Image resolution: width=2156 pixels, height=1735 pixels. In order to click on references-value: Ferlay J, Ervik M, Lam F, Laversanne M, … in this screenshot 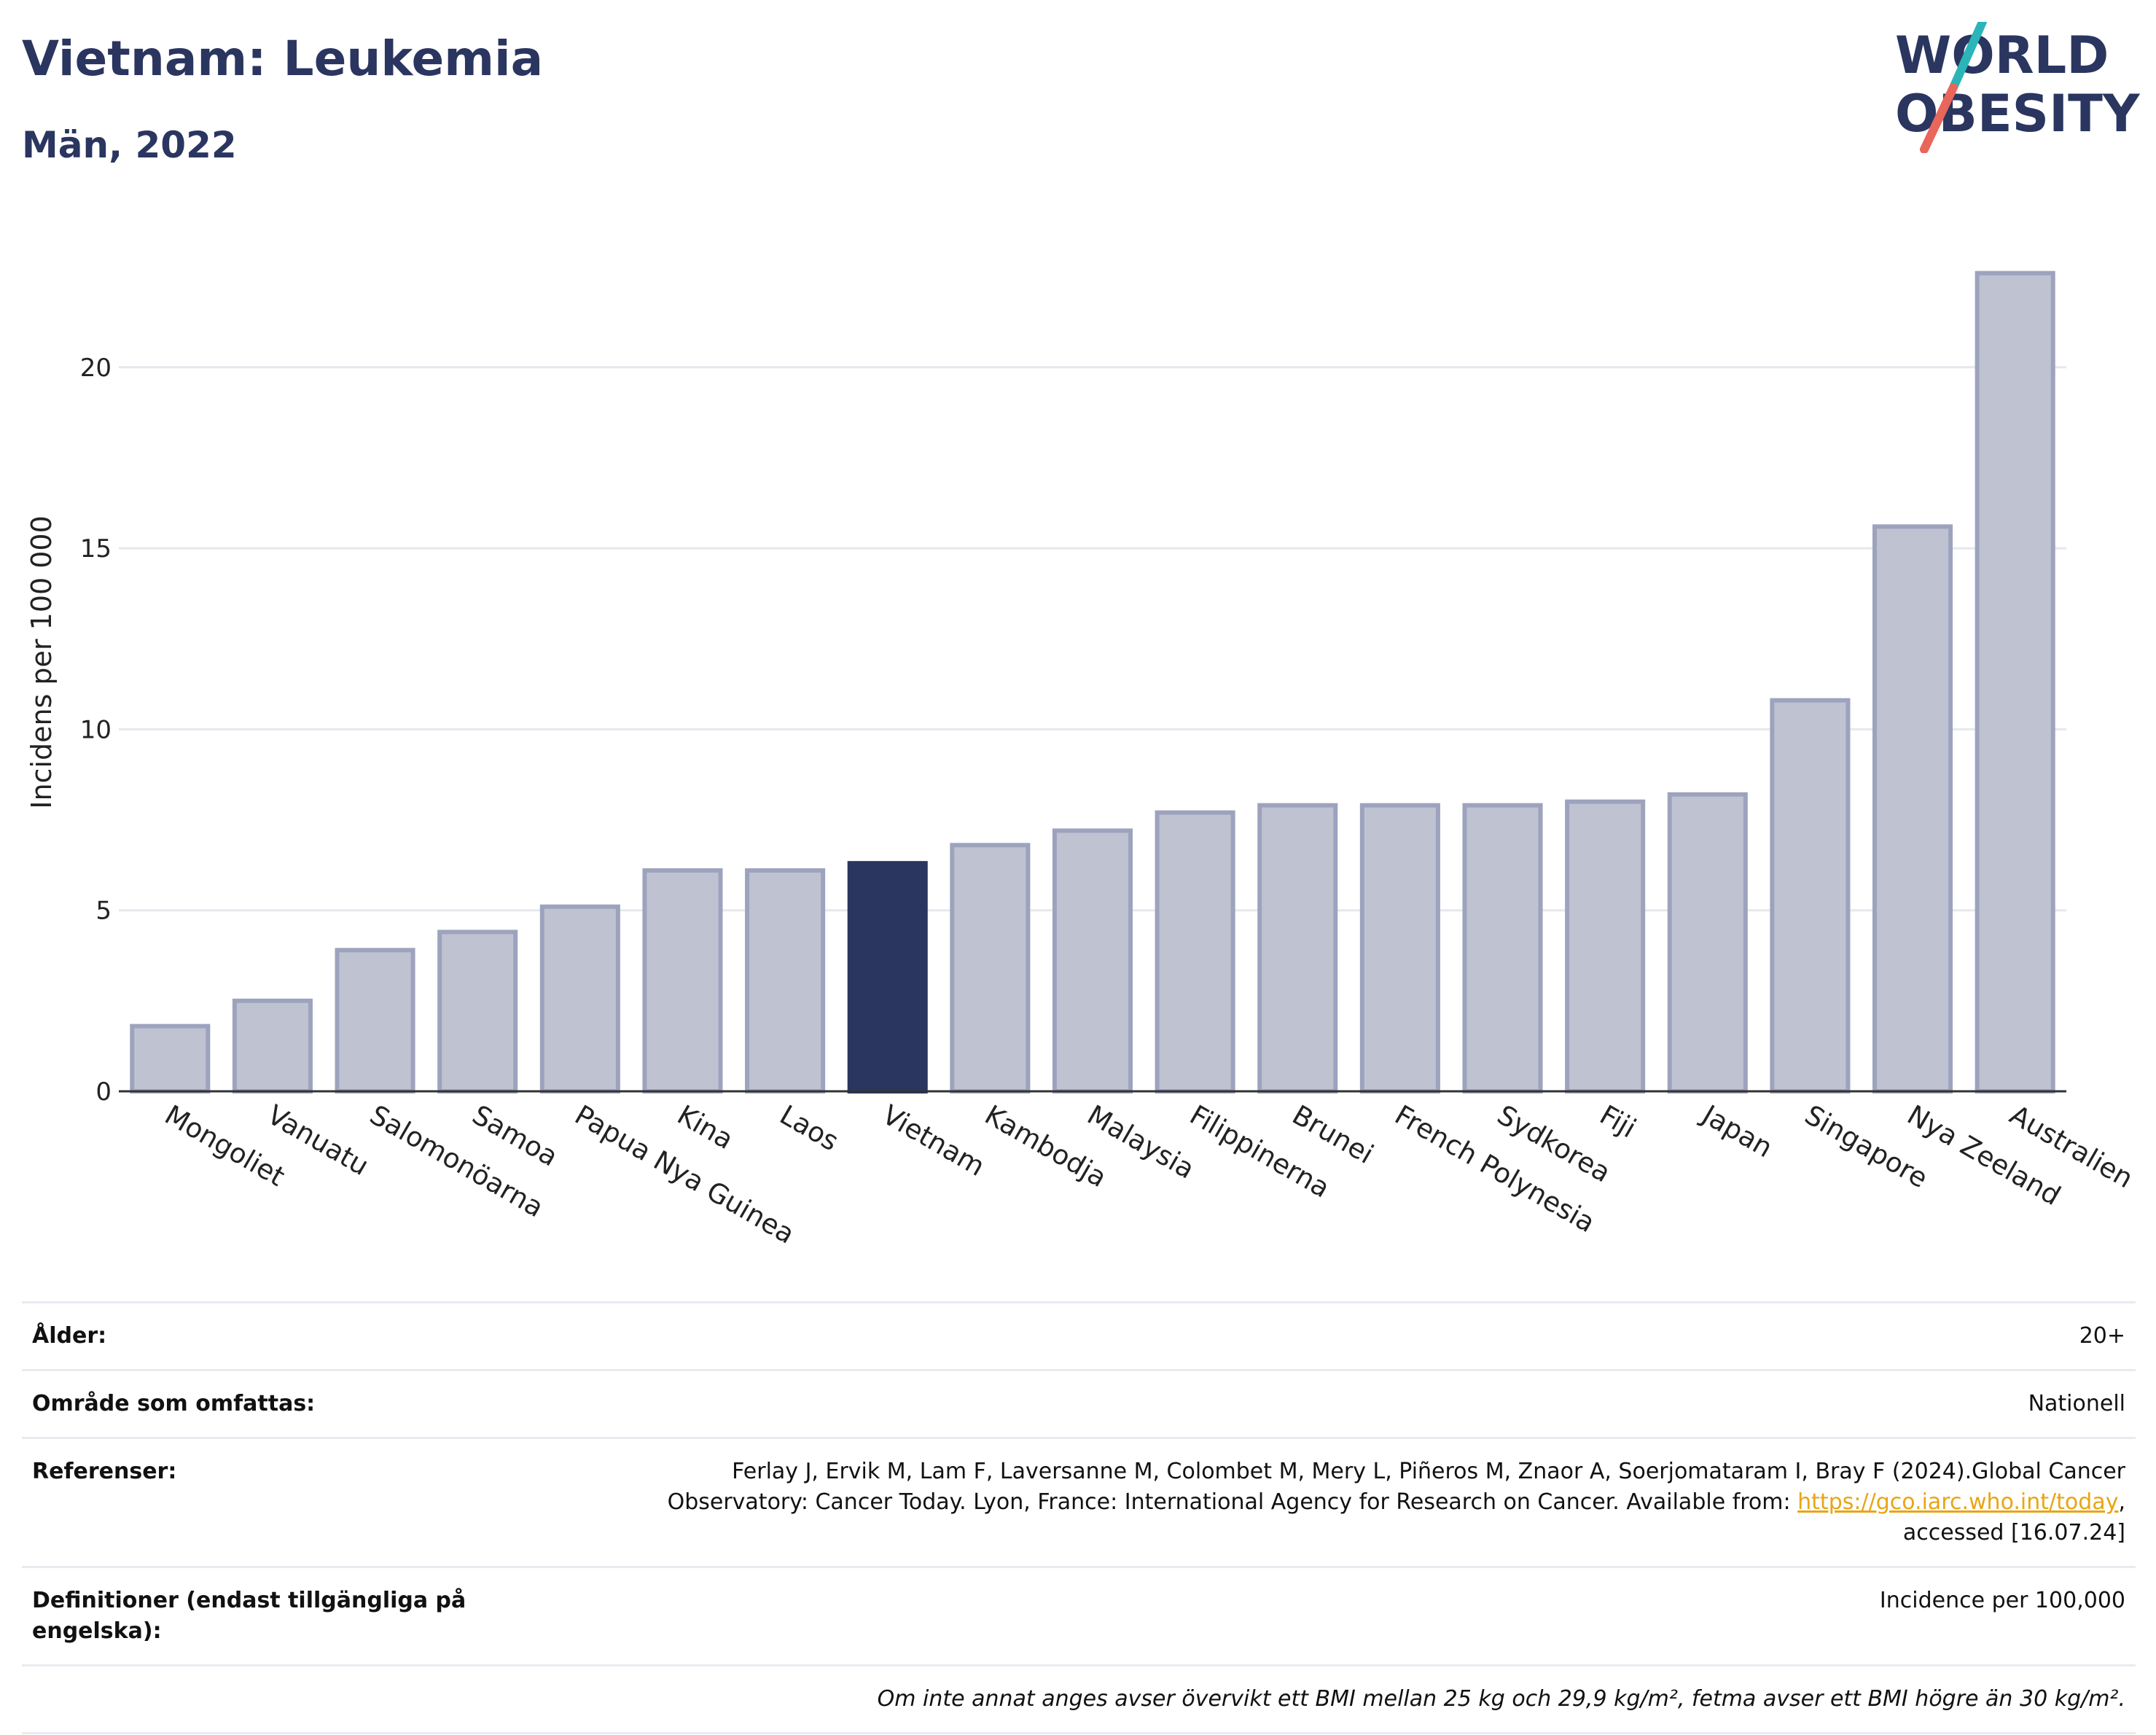, I will do `click(1323, 1502)`.